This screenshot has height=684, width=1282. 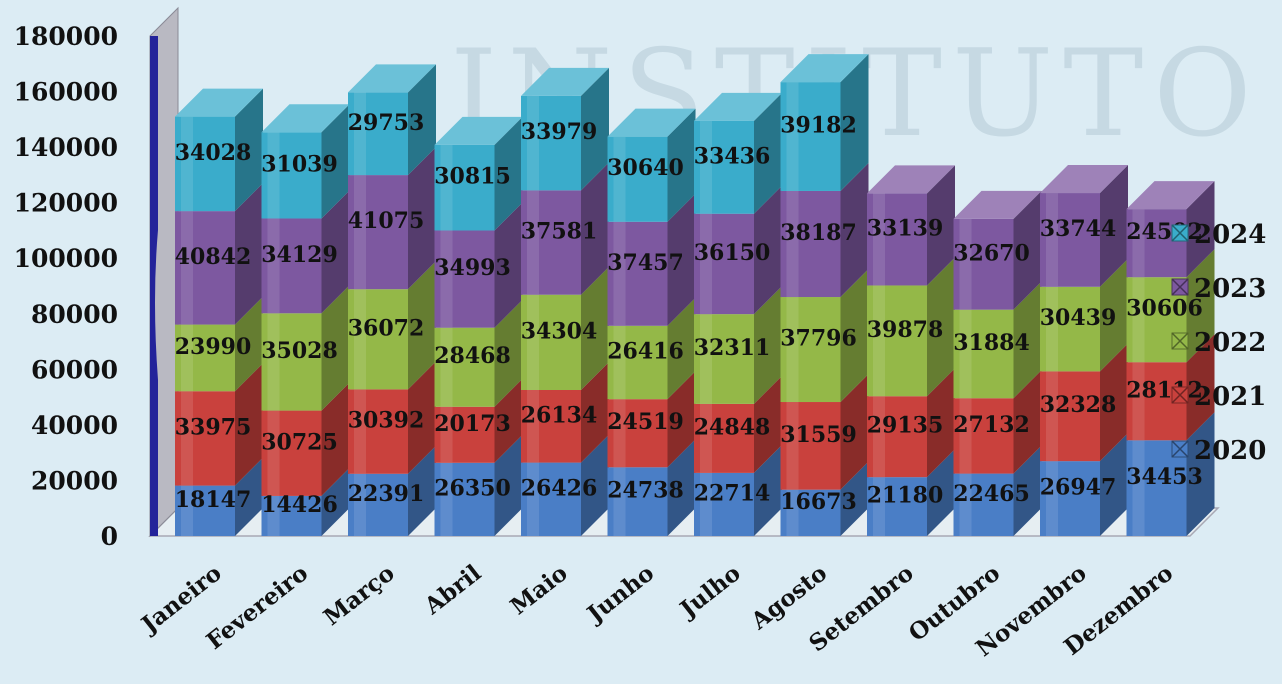 I want to click on data-label-2024: 34028, so click(x=213, y=153).